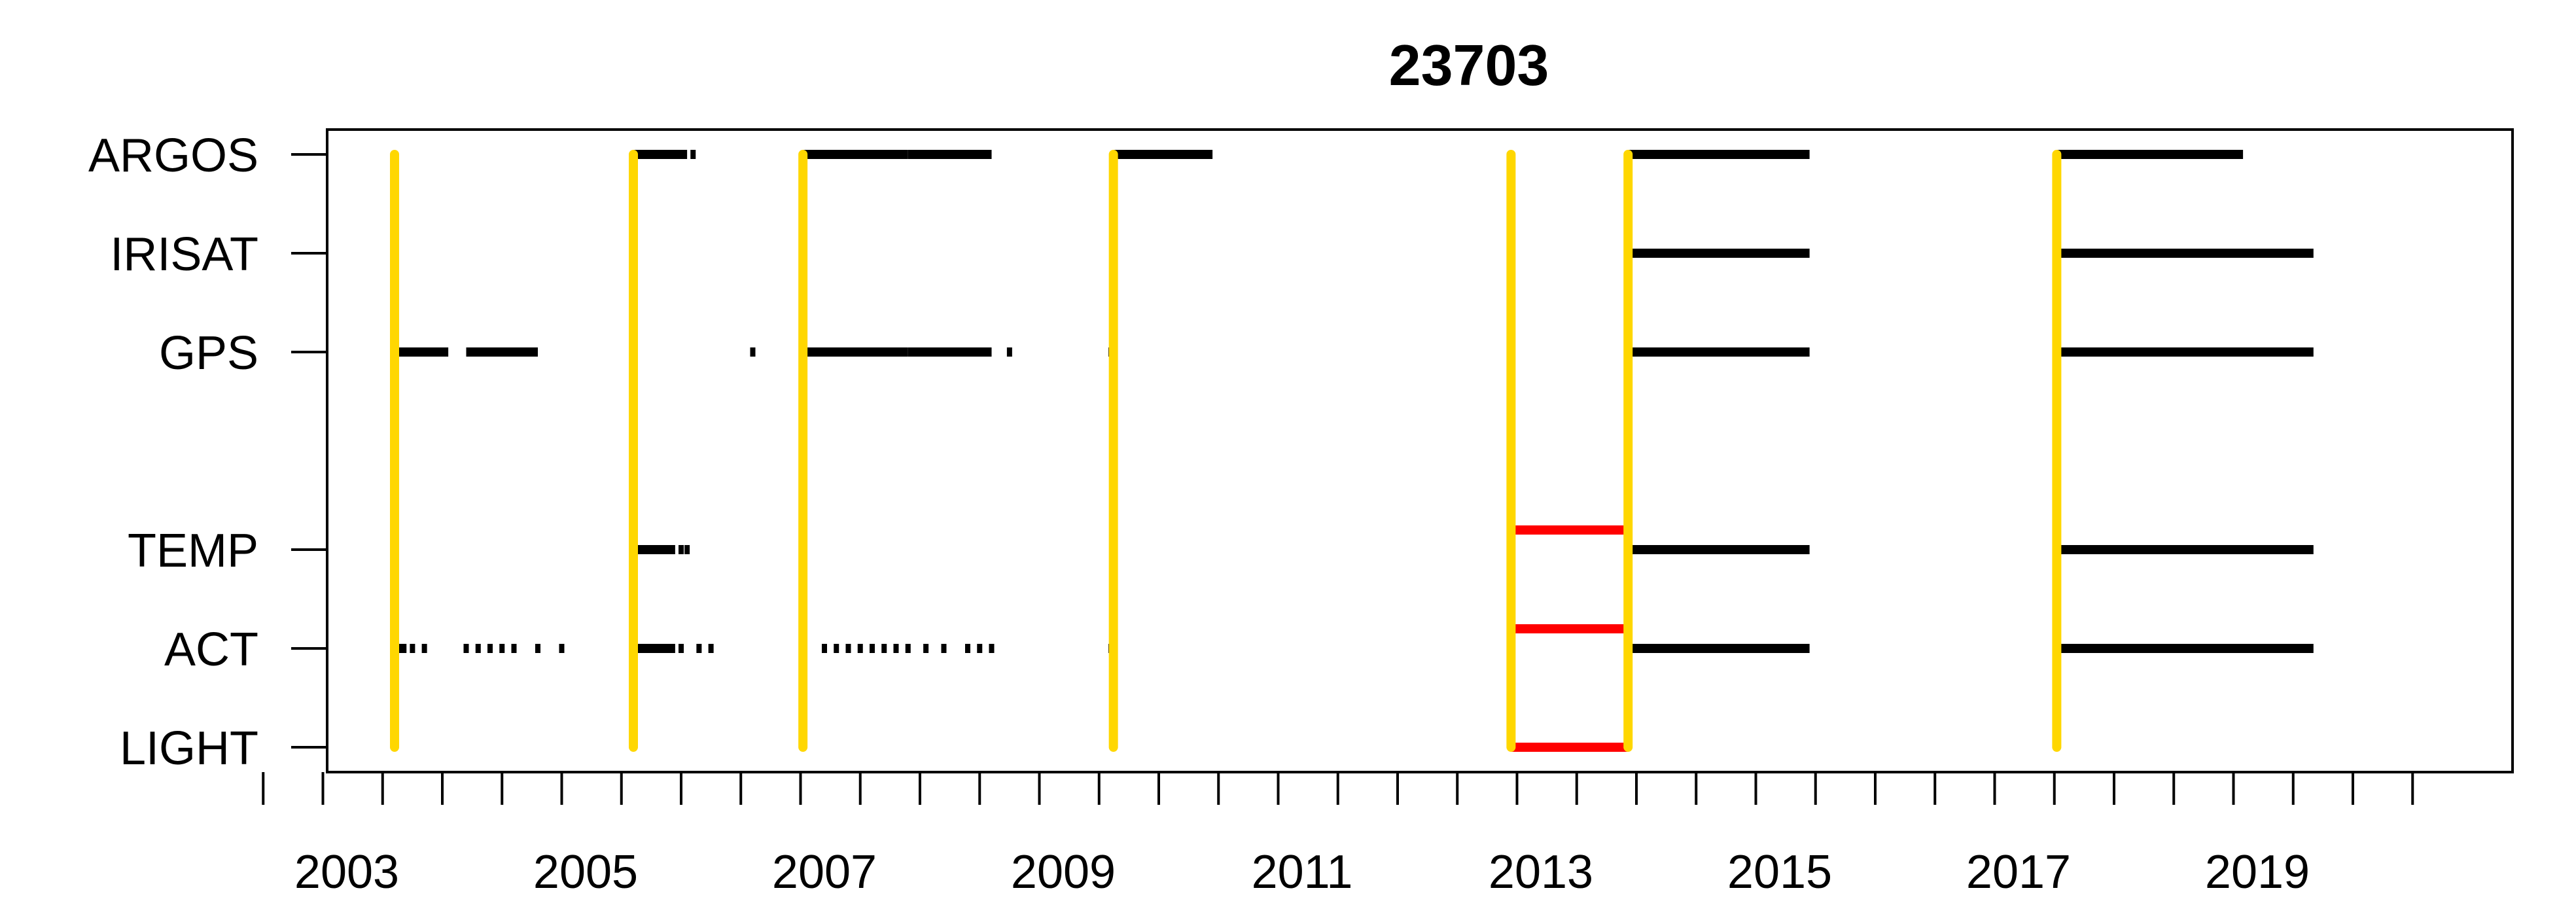 Image resolution: width=2576 pixels, height=901 pixels. I want to click on y-tick-label: IRISAT, so click(184, 255).